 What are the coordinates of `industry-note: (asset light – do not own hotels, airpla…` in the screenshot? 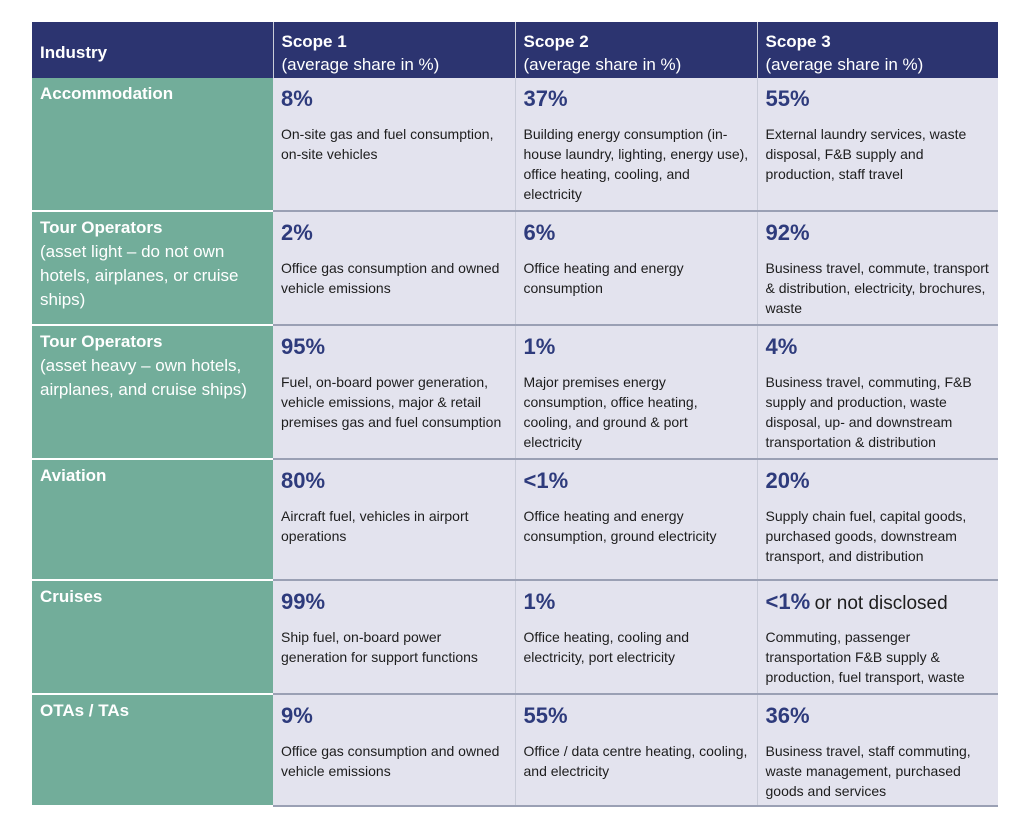 It's located at (139, 275).